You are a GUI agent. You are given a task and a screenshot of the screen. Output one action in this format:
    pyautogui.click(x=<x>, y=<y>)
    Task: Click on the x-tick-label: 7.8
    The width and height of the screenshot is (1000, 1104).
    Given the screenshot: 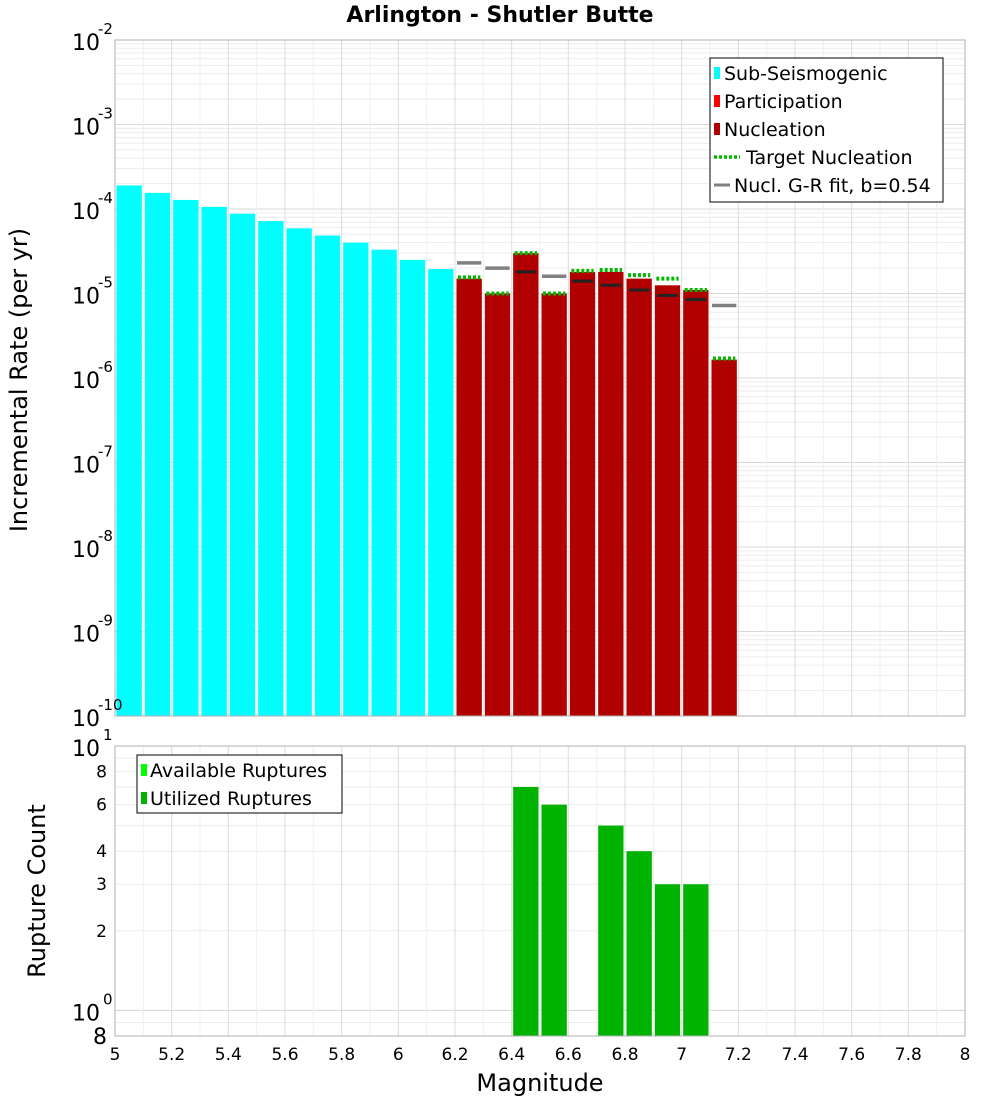 What is the action you would take?
    pyautogui.click(x=908, y=1055)
    